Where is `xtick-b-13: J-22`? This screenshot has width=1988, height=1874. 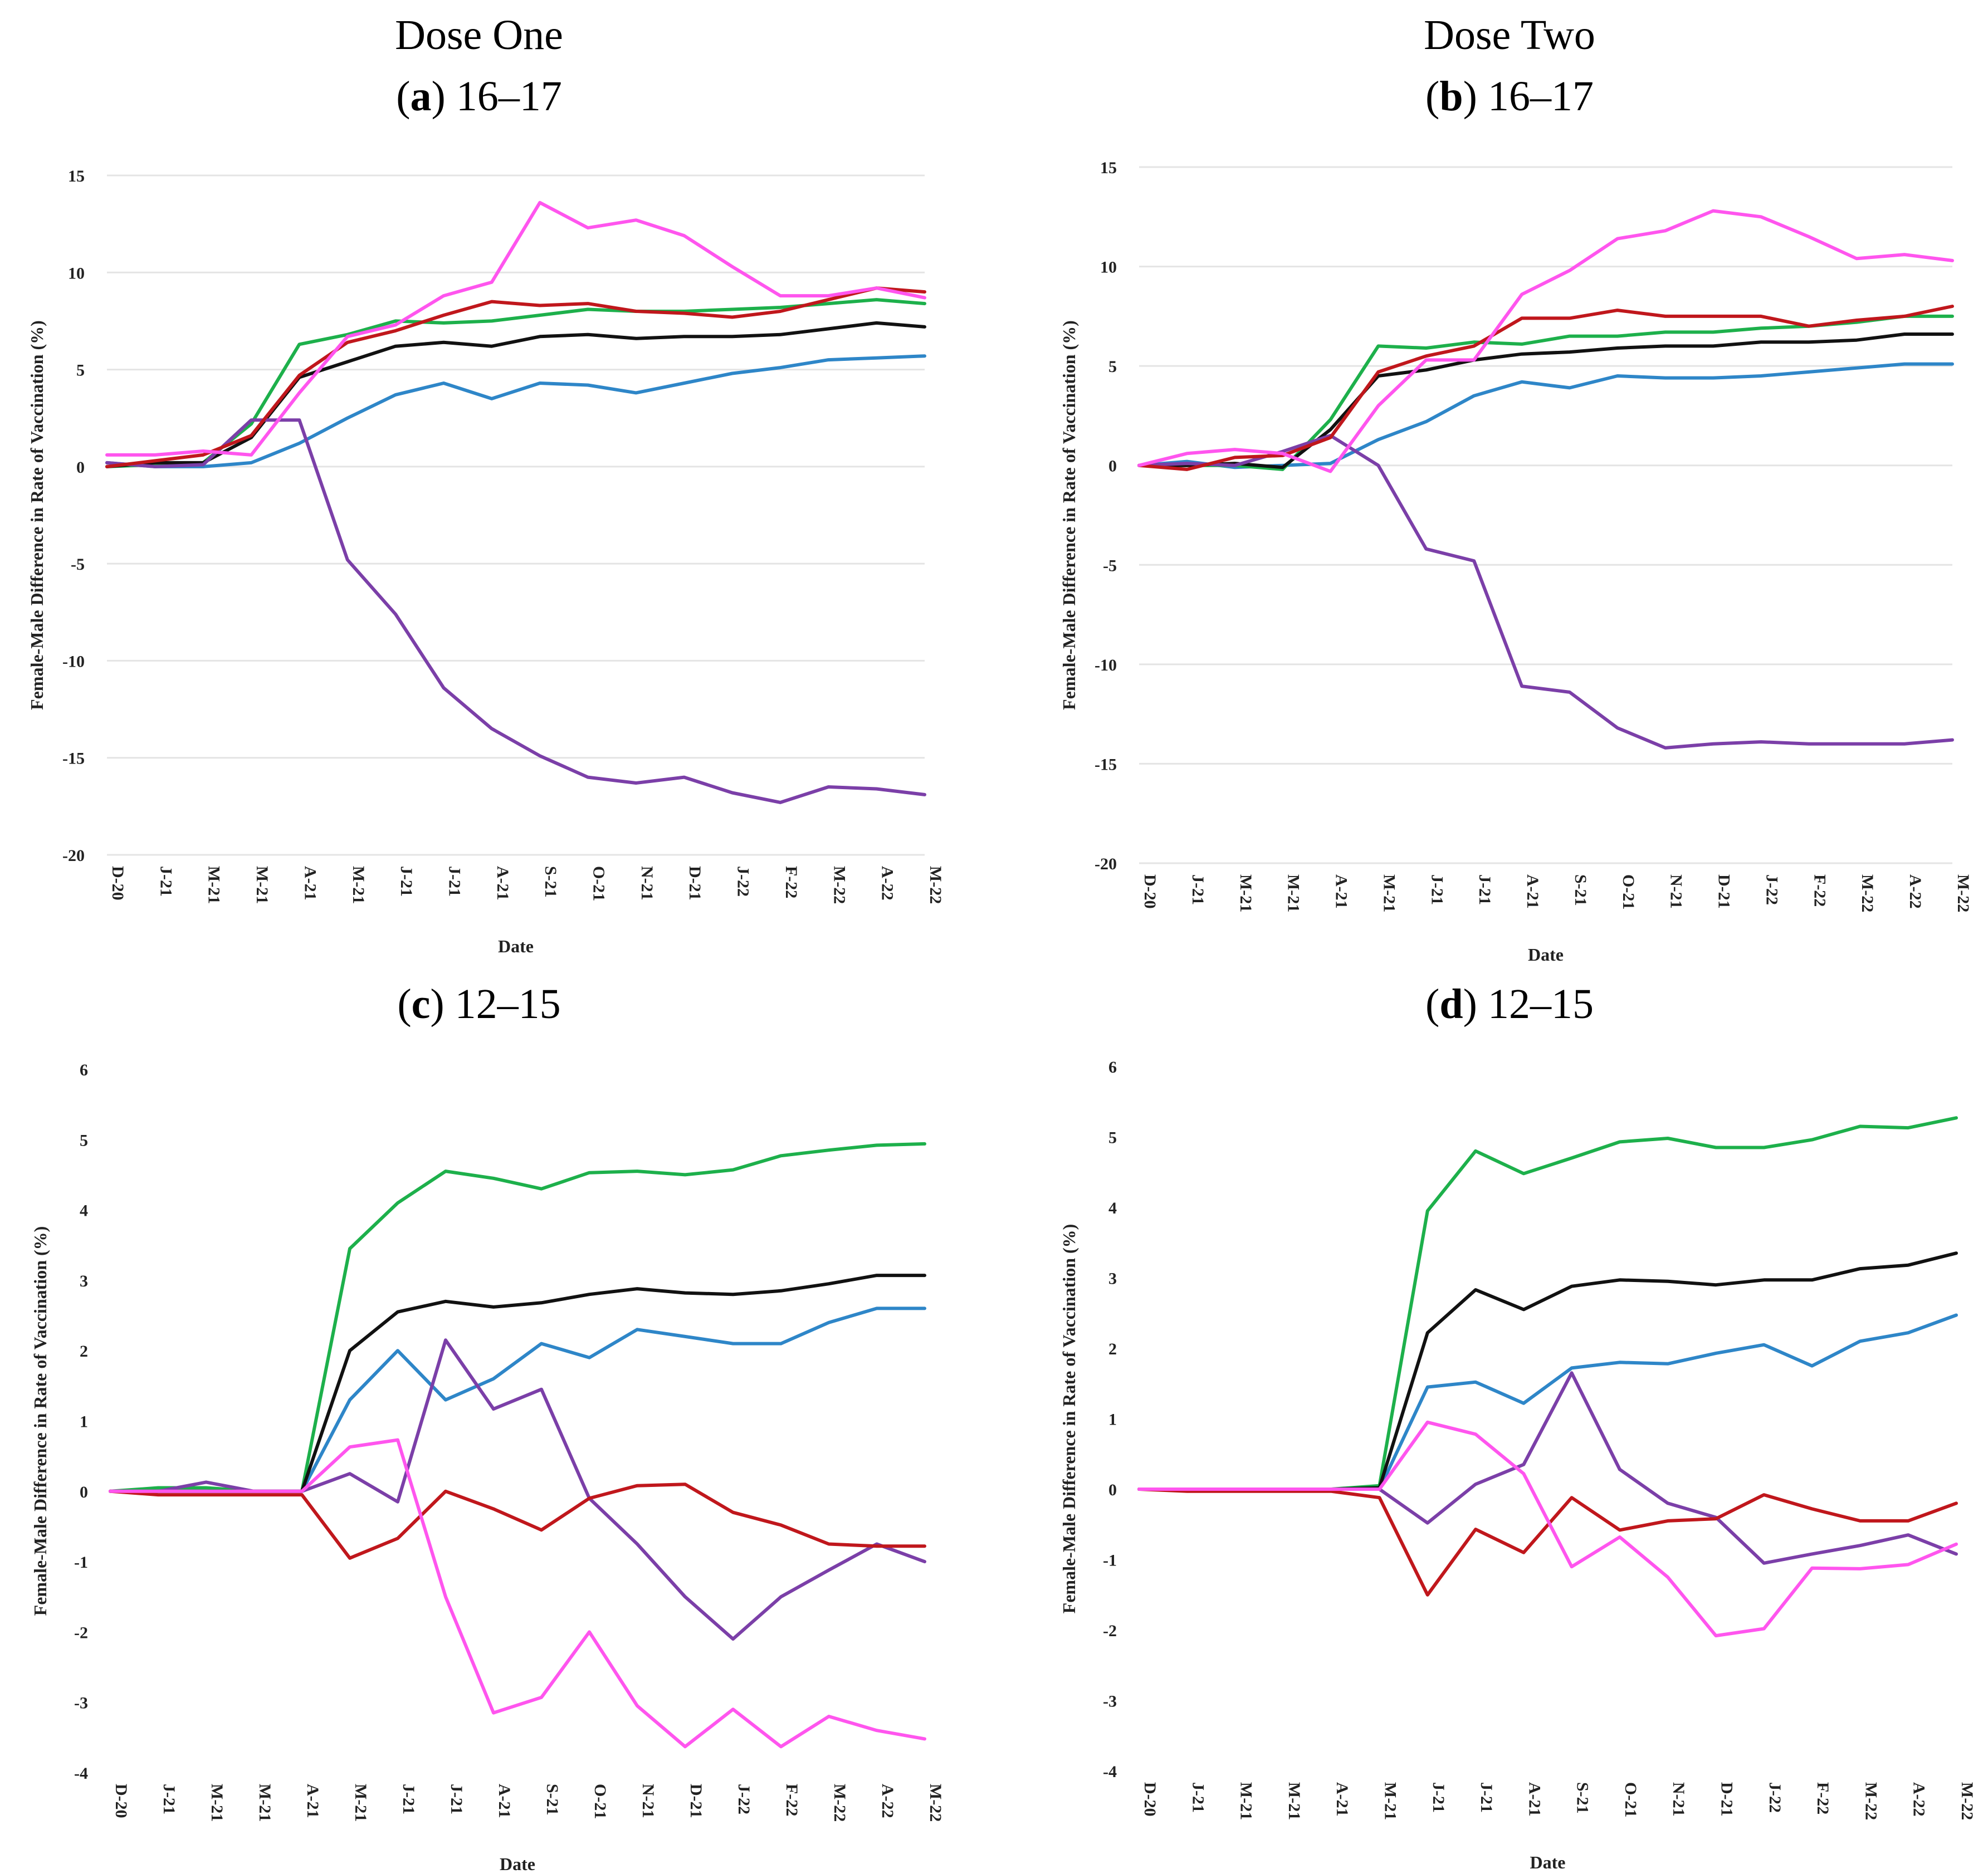
xtick-b-13: J-22 is located at coordinates (1771, 889).